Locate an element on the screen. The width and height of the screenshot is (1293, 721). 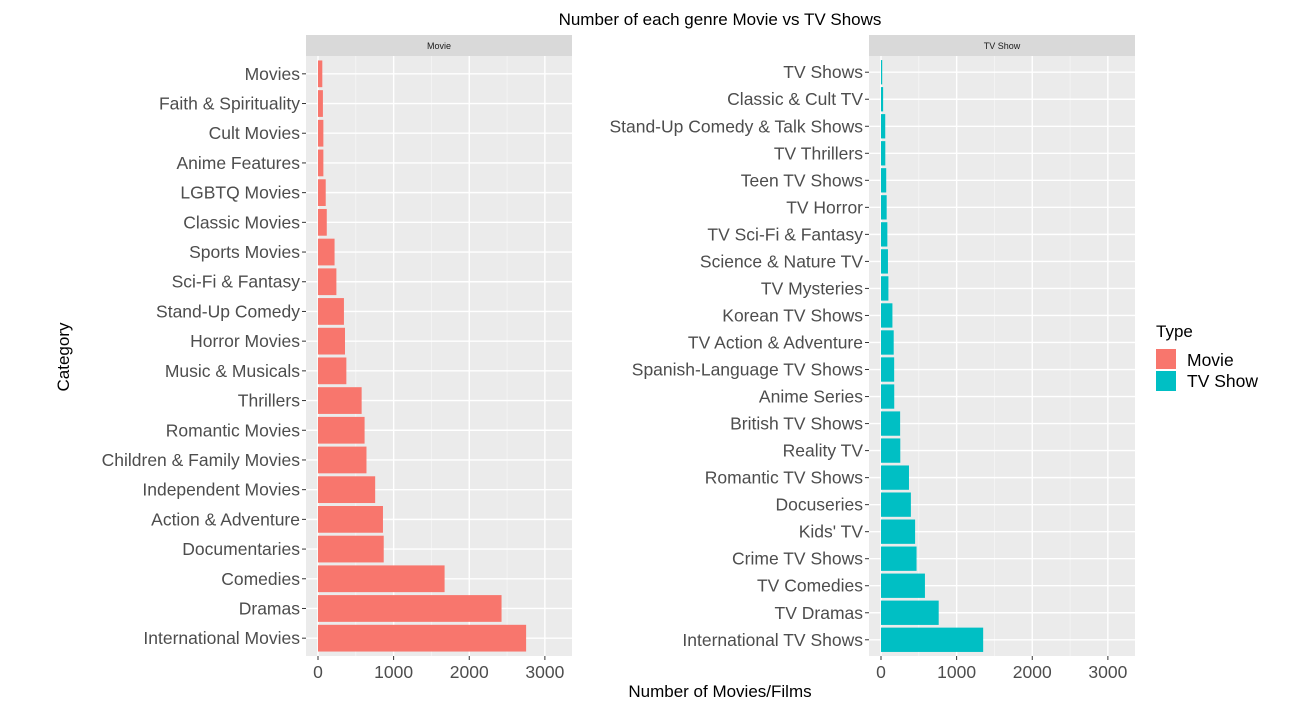
category-label-cult-movies: Cult Movies is located at coordinates (255, 133).